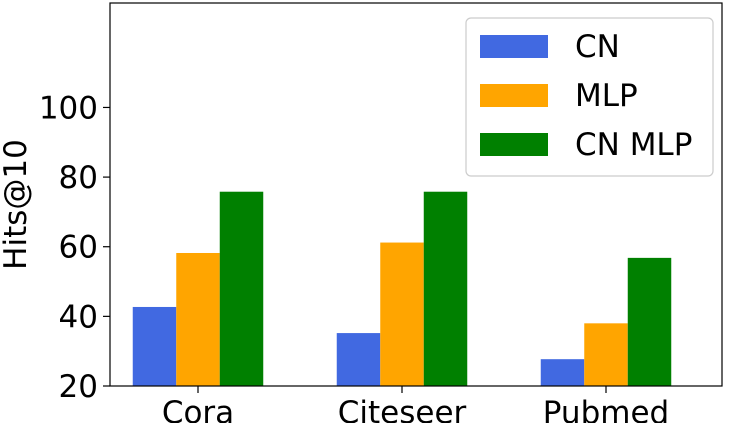 The width and height of the screenshot is (732, 428). Describe the element at coordinates (649, 321) in the screenshot. I see `bar-cn-mlp-pubmed` at that location.